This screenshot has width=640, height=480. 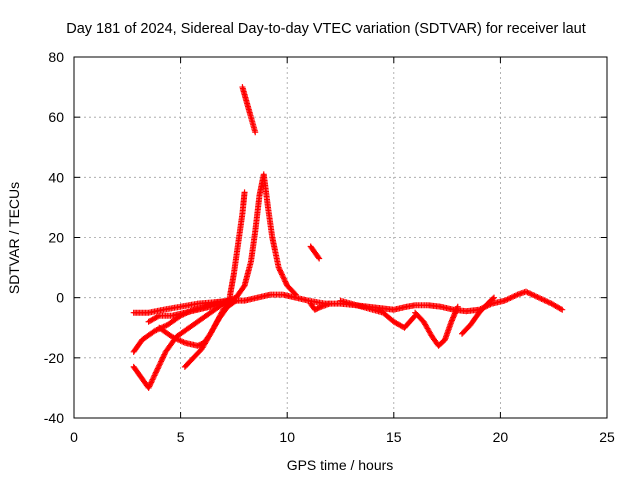 I want to click on series-trace-peak-8h, so click(x=237, y=245).